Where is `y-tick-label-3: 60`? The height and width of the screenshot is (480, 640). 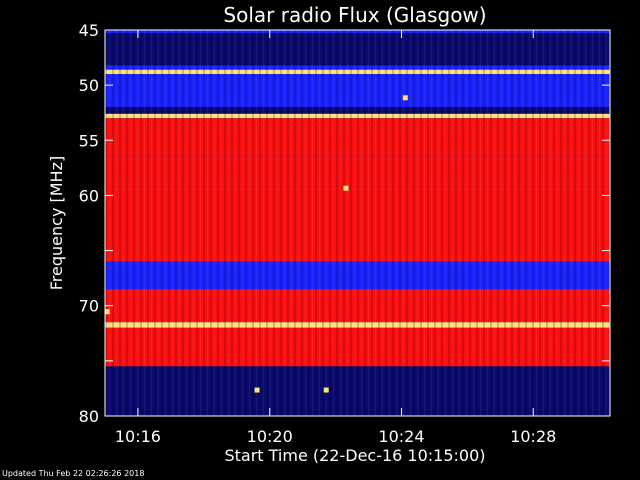 y-tick-label-3: 60 is located at coordinates (89, 195).